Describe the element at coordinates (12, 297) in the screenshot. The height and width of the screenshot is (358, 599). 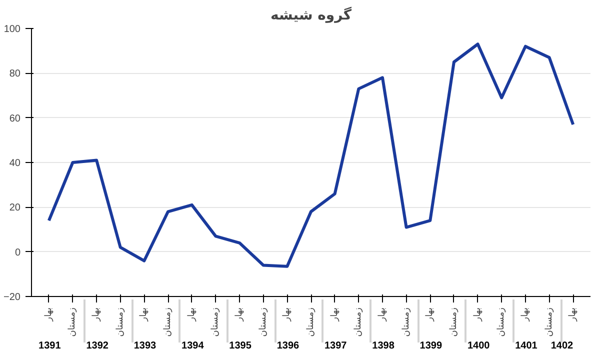
I see `y-tick-label: −20` at that location.